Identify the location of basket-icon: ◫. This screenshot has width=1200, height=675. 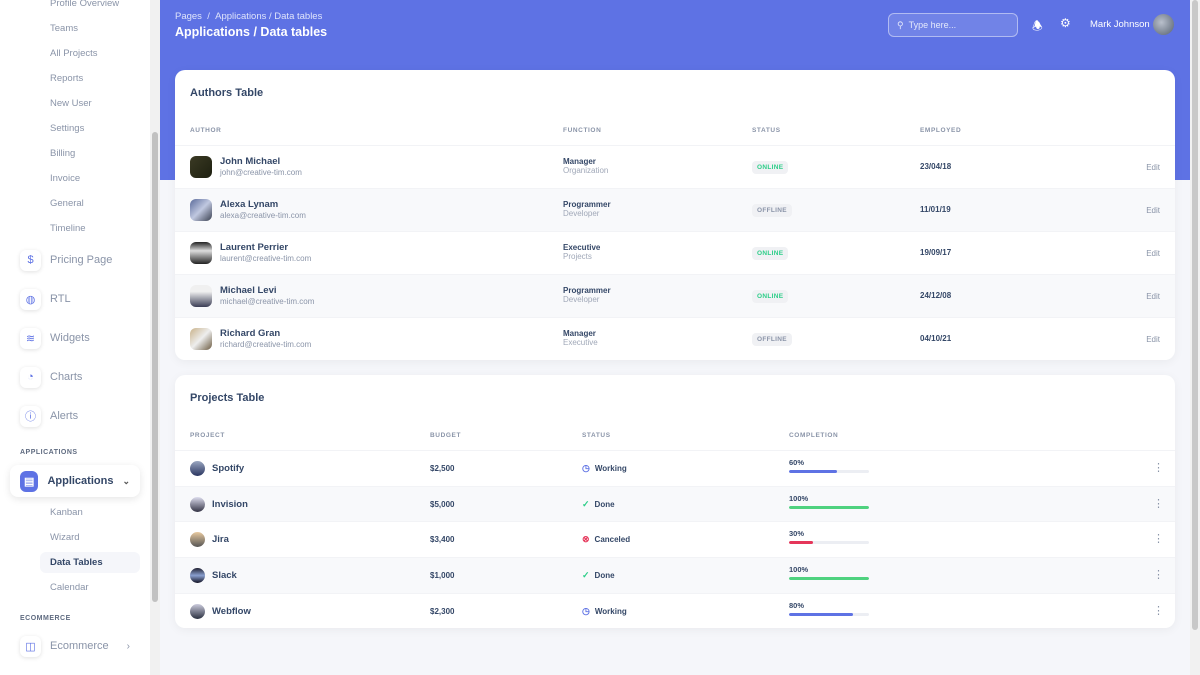
(30, 646).